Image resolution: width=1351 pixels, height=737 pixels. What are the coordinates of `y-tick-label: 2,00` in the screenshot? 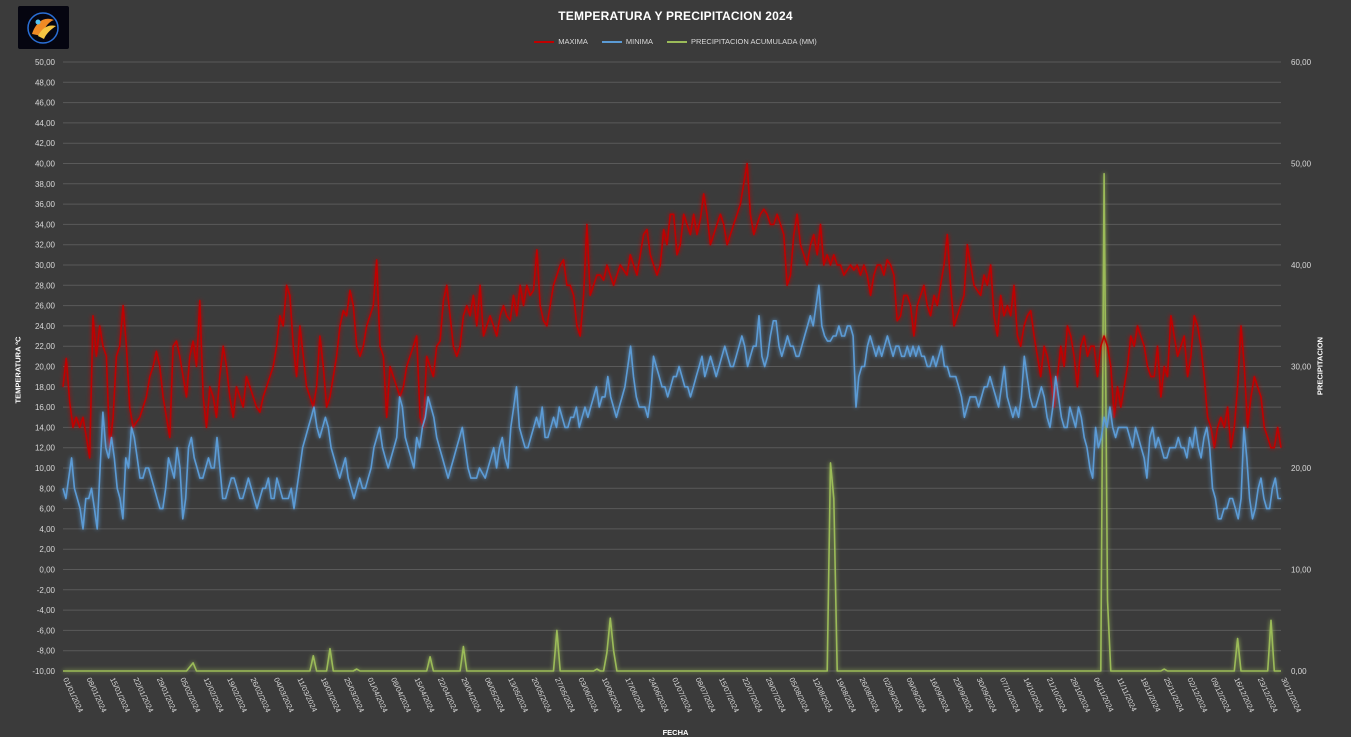 It's located at (47, 549).